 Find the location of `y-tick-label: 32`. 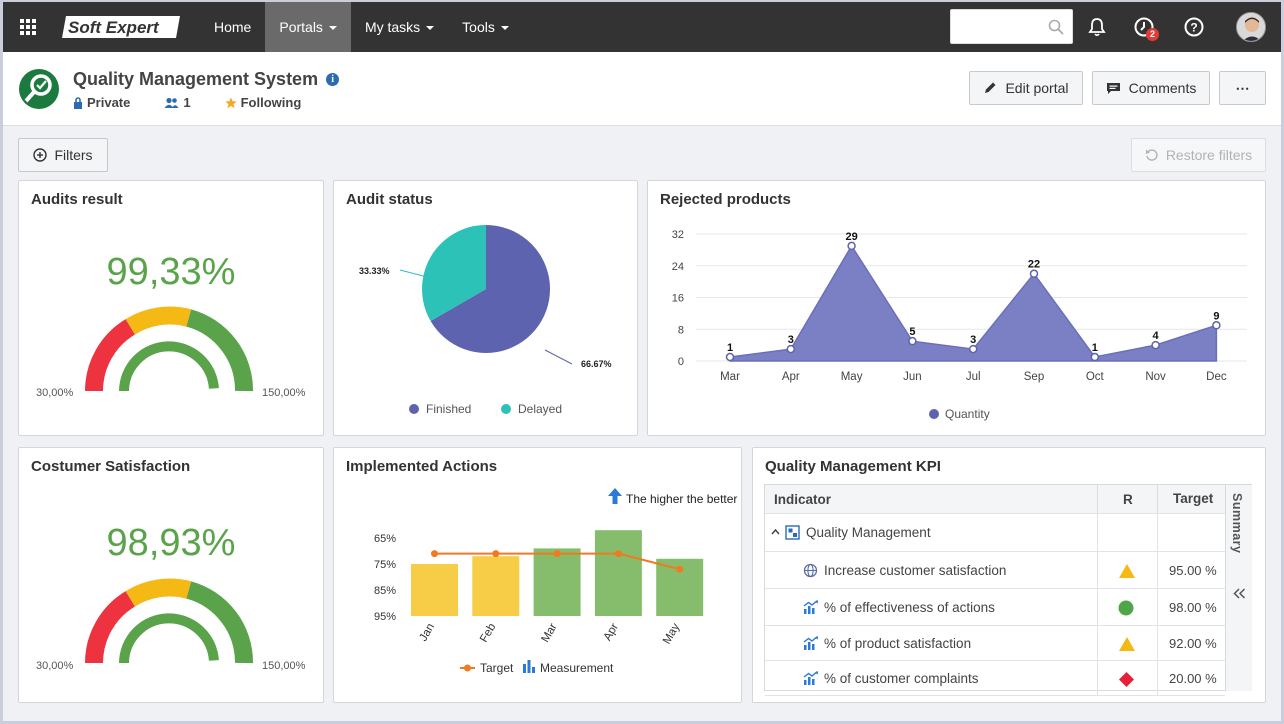

y-tick-label: 32 is located at coordinates (678, 235).